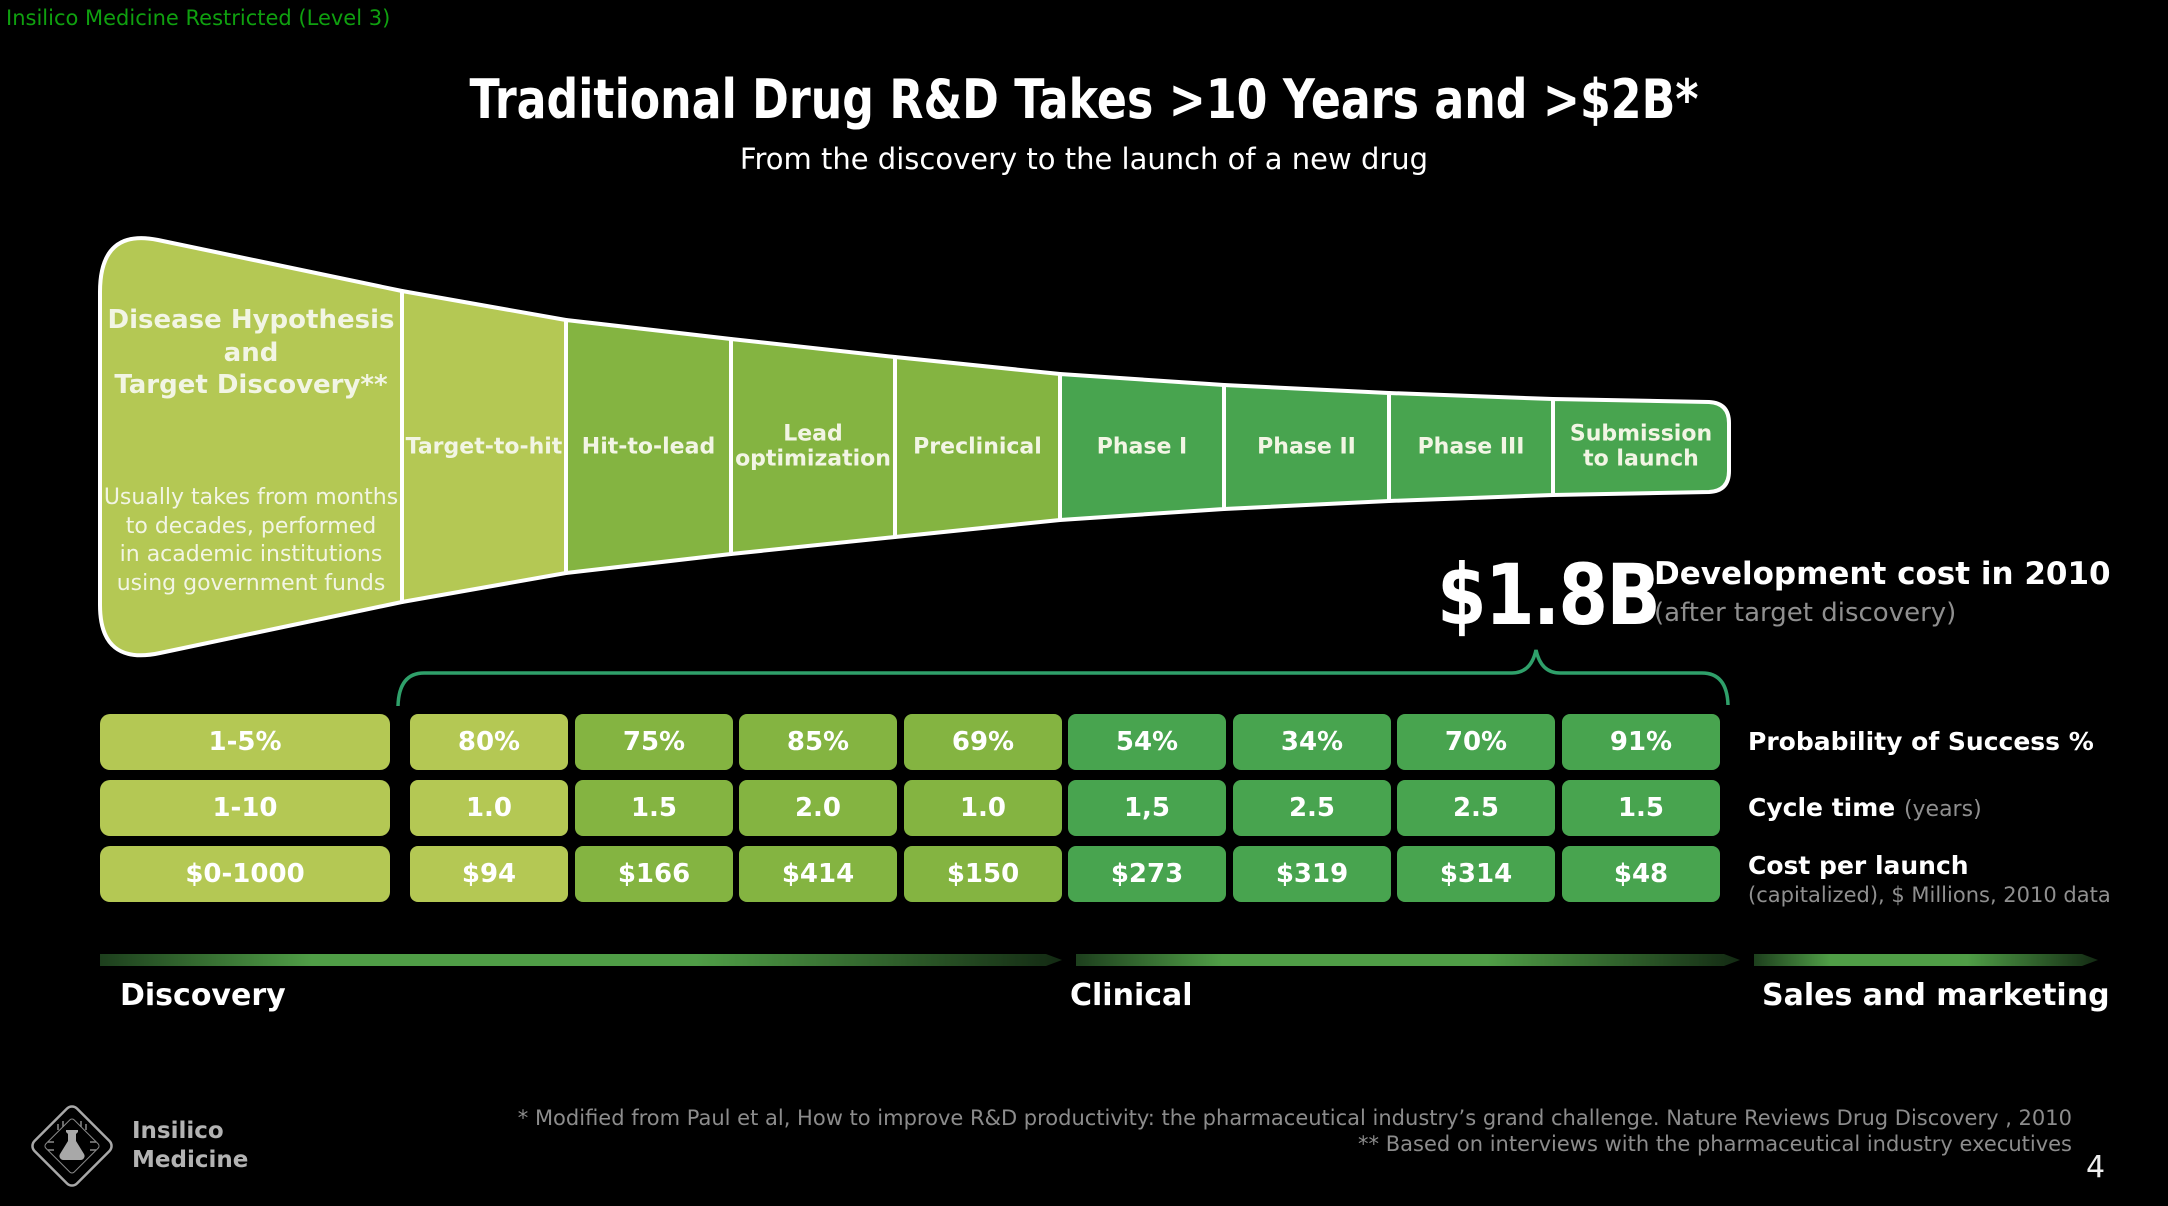 This screenshot has width=2168, height=1206. Describe the element at coordinates (1063, 678) in the screenshot. I see `brace` at that location.